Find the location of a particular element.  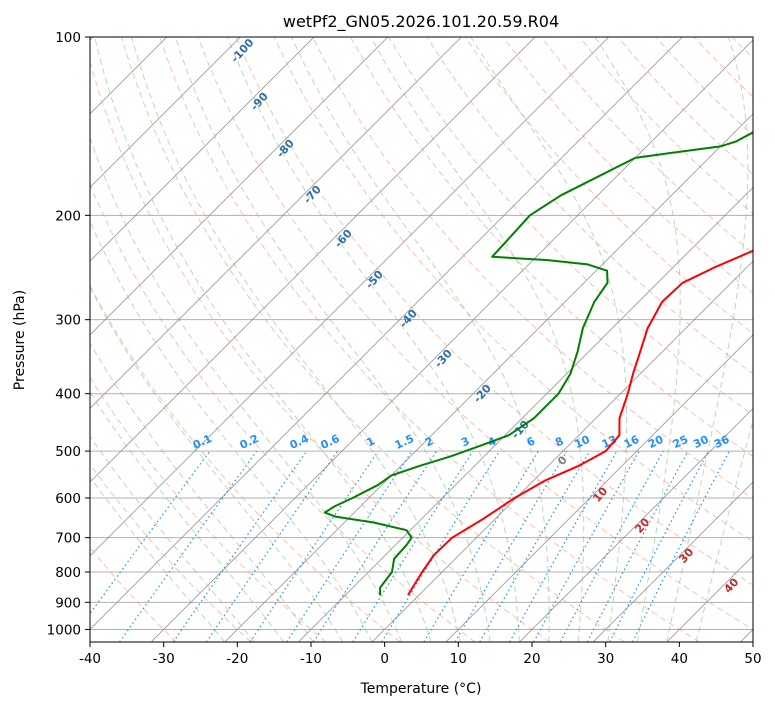

y-tick-label: 200 is located at coordinates (68, 216).